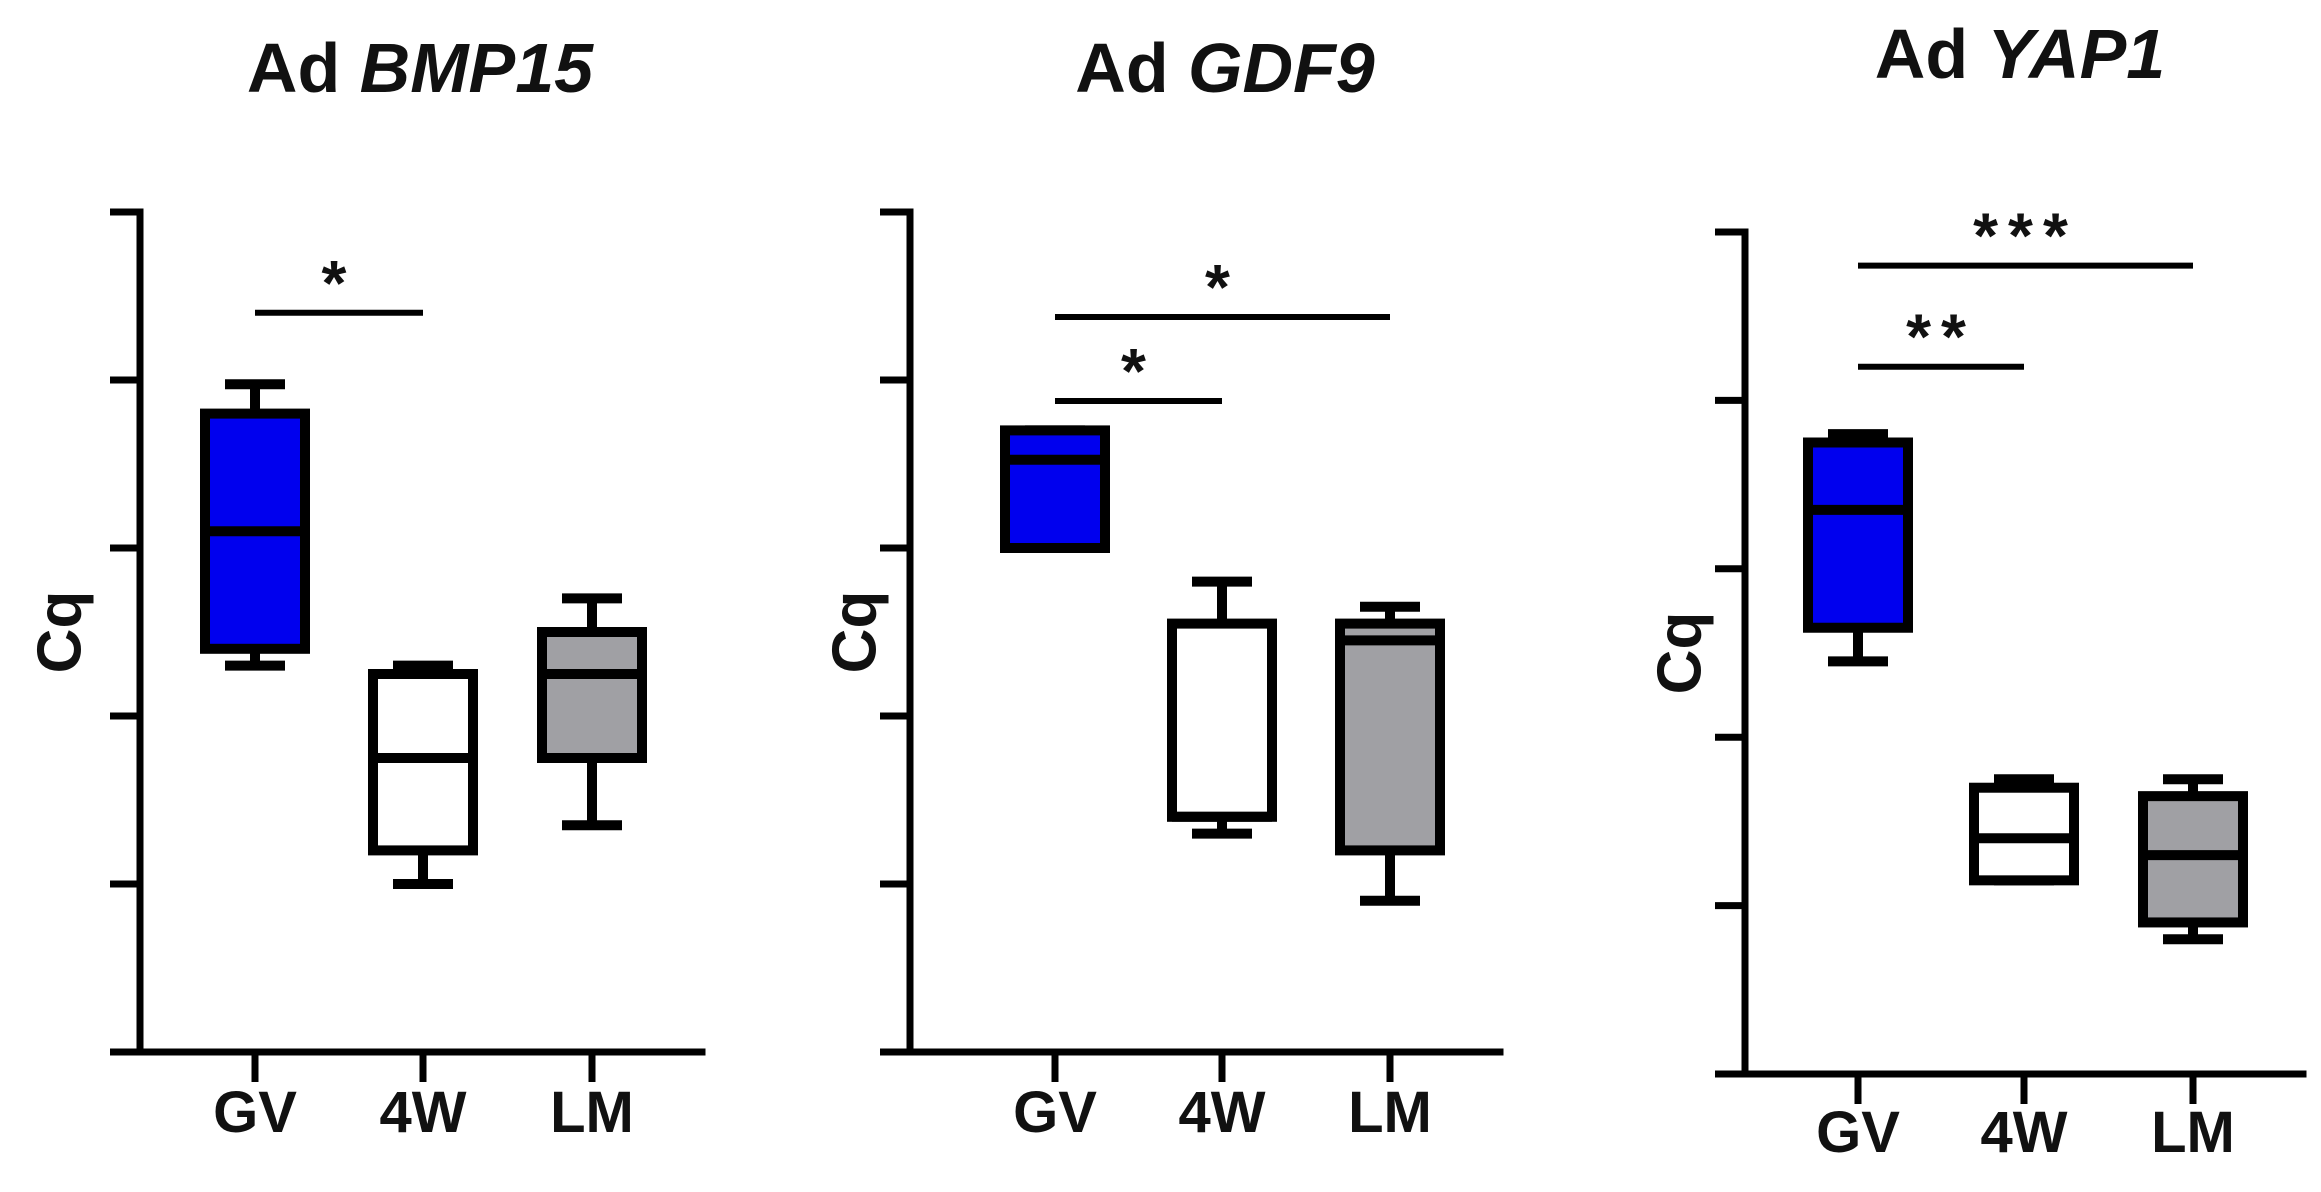 The image size is (2321, 1192). What do you see at coordinates (2025, 236) in the screenshot?
I see `significance-label-2: ***` at bounding box center [2025, 236].